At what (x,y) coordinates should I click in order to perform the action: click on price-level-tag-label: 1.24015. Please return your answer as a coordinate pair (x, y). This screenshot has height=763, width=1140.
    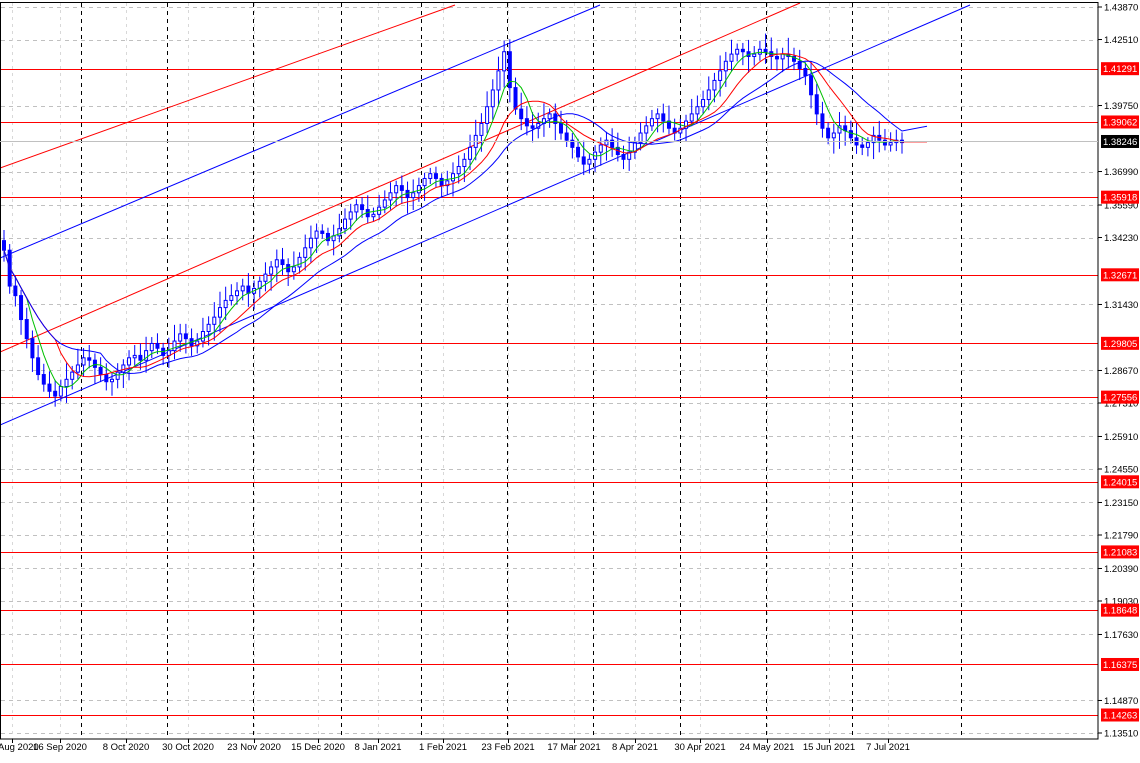
    Looking at the image, I should click on (1120, 482).